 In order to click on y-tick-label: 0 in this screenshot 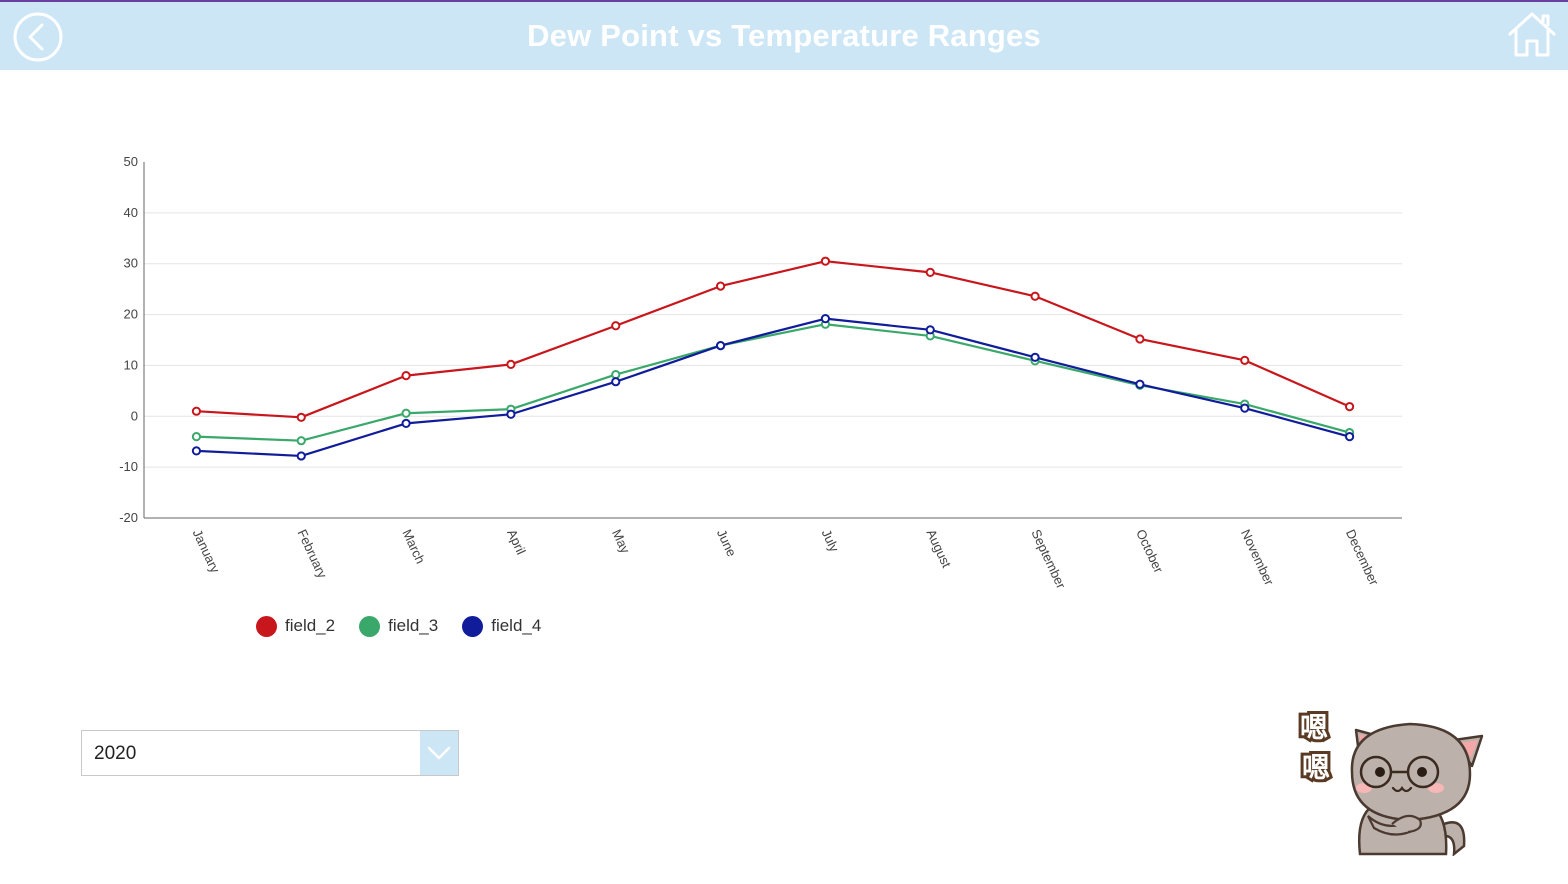, I will do `click(134, 415)`.